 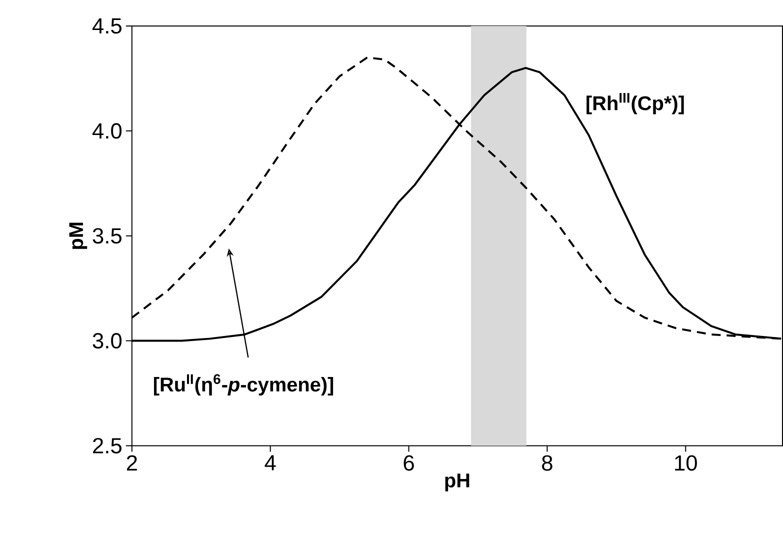 What do you see at coordinates (457, 483) in the screenshot?
I see `x-axis-title: pH` at bounding box center [457, 483].